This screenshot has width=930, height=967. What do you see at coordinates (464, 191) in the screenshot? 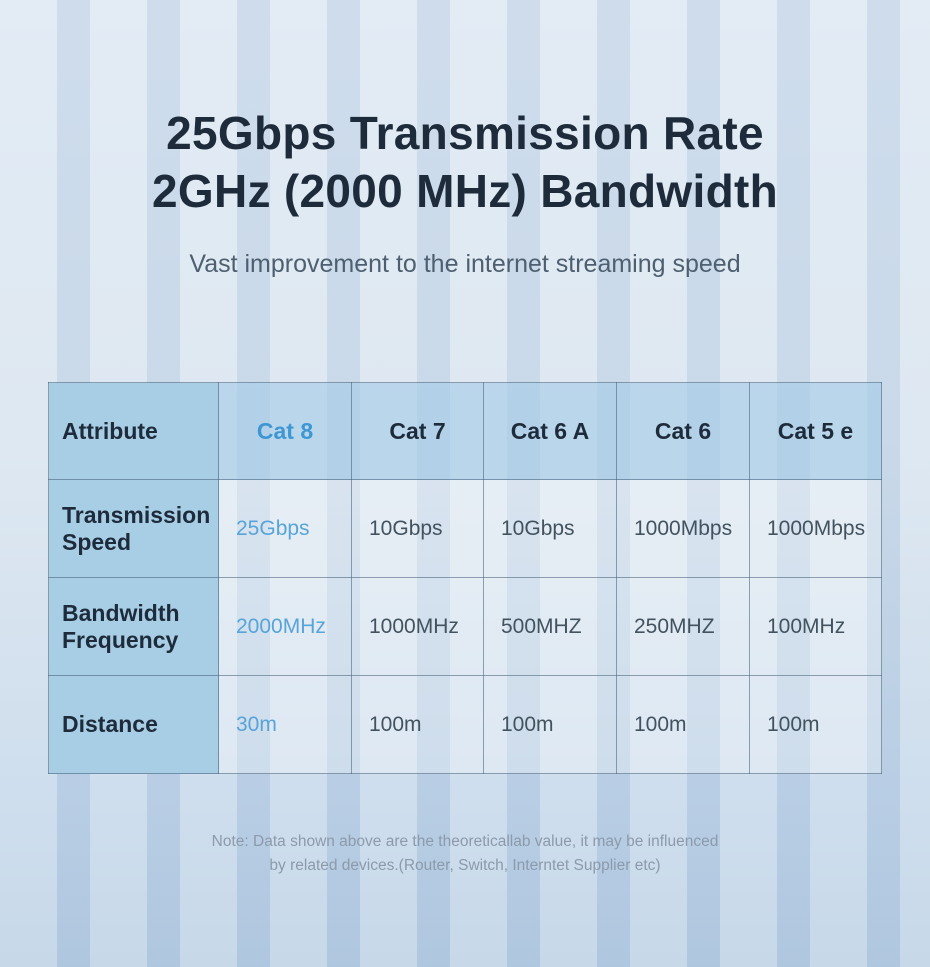
I see `title-line-2: 2GHz (2000 MHz) Bandwidth` at bounding box center [464, 191].